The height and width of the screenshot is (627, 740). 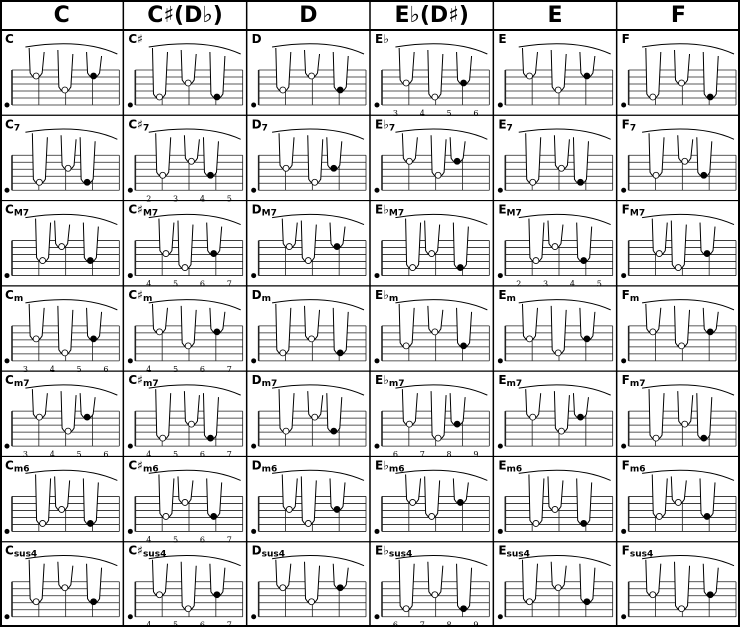 I want to click on fret-number: 3, so click(x=175, y=198).